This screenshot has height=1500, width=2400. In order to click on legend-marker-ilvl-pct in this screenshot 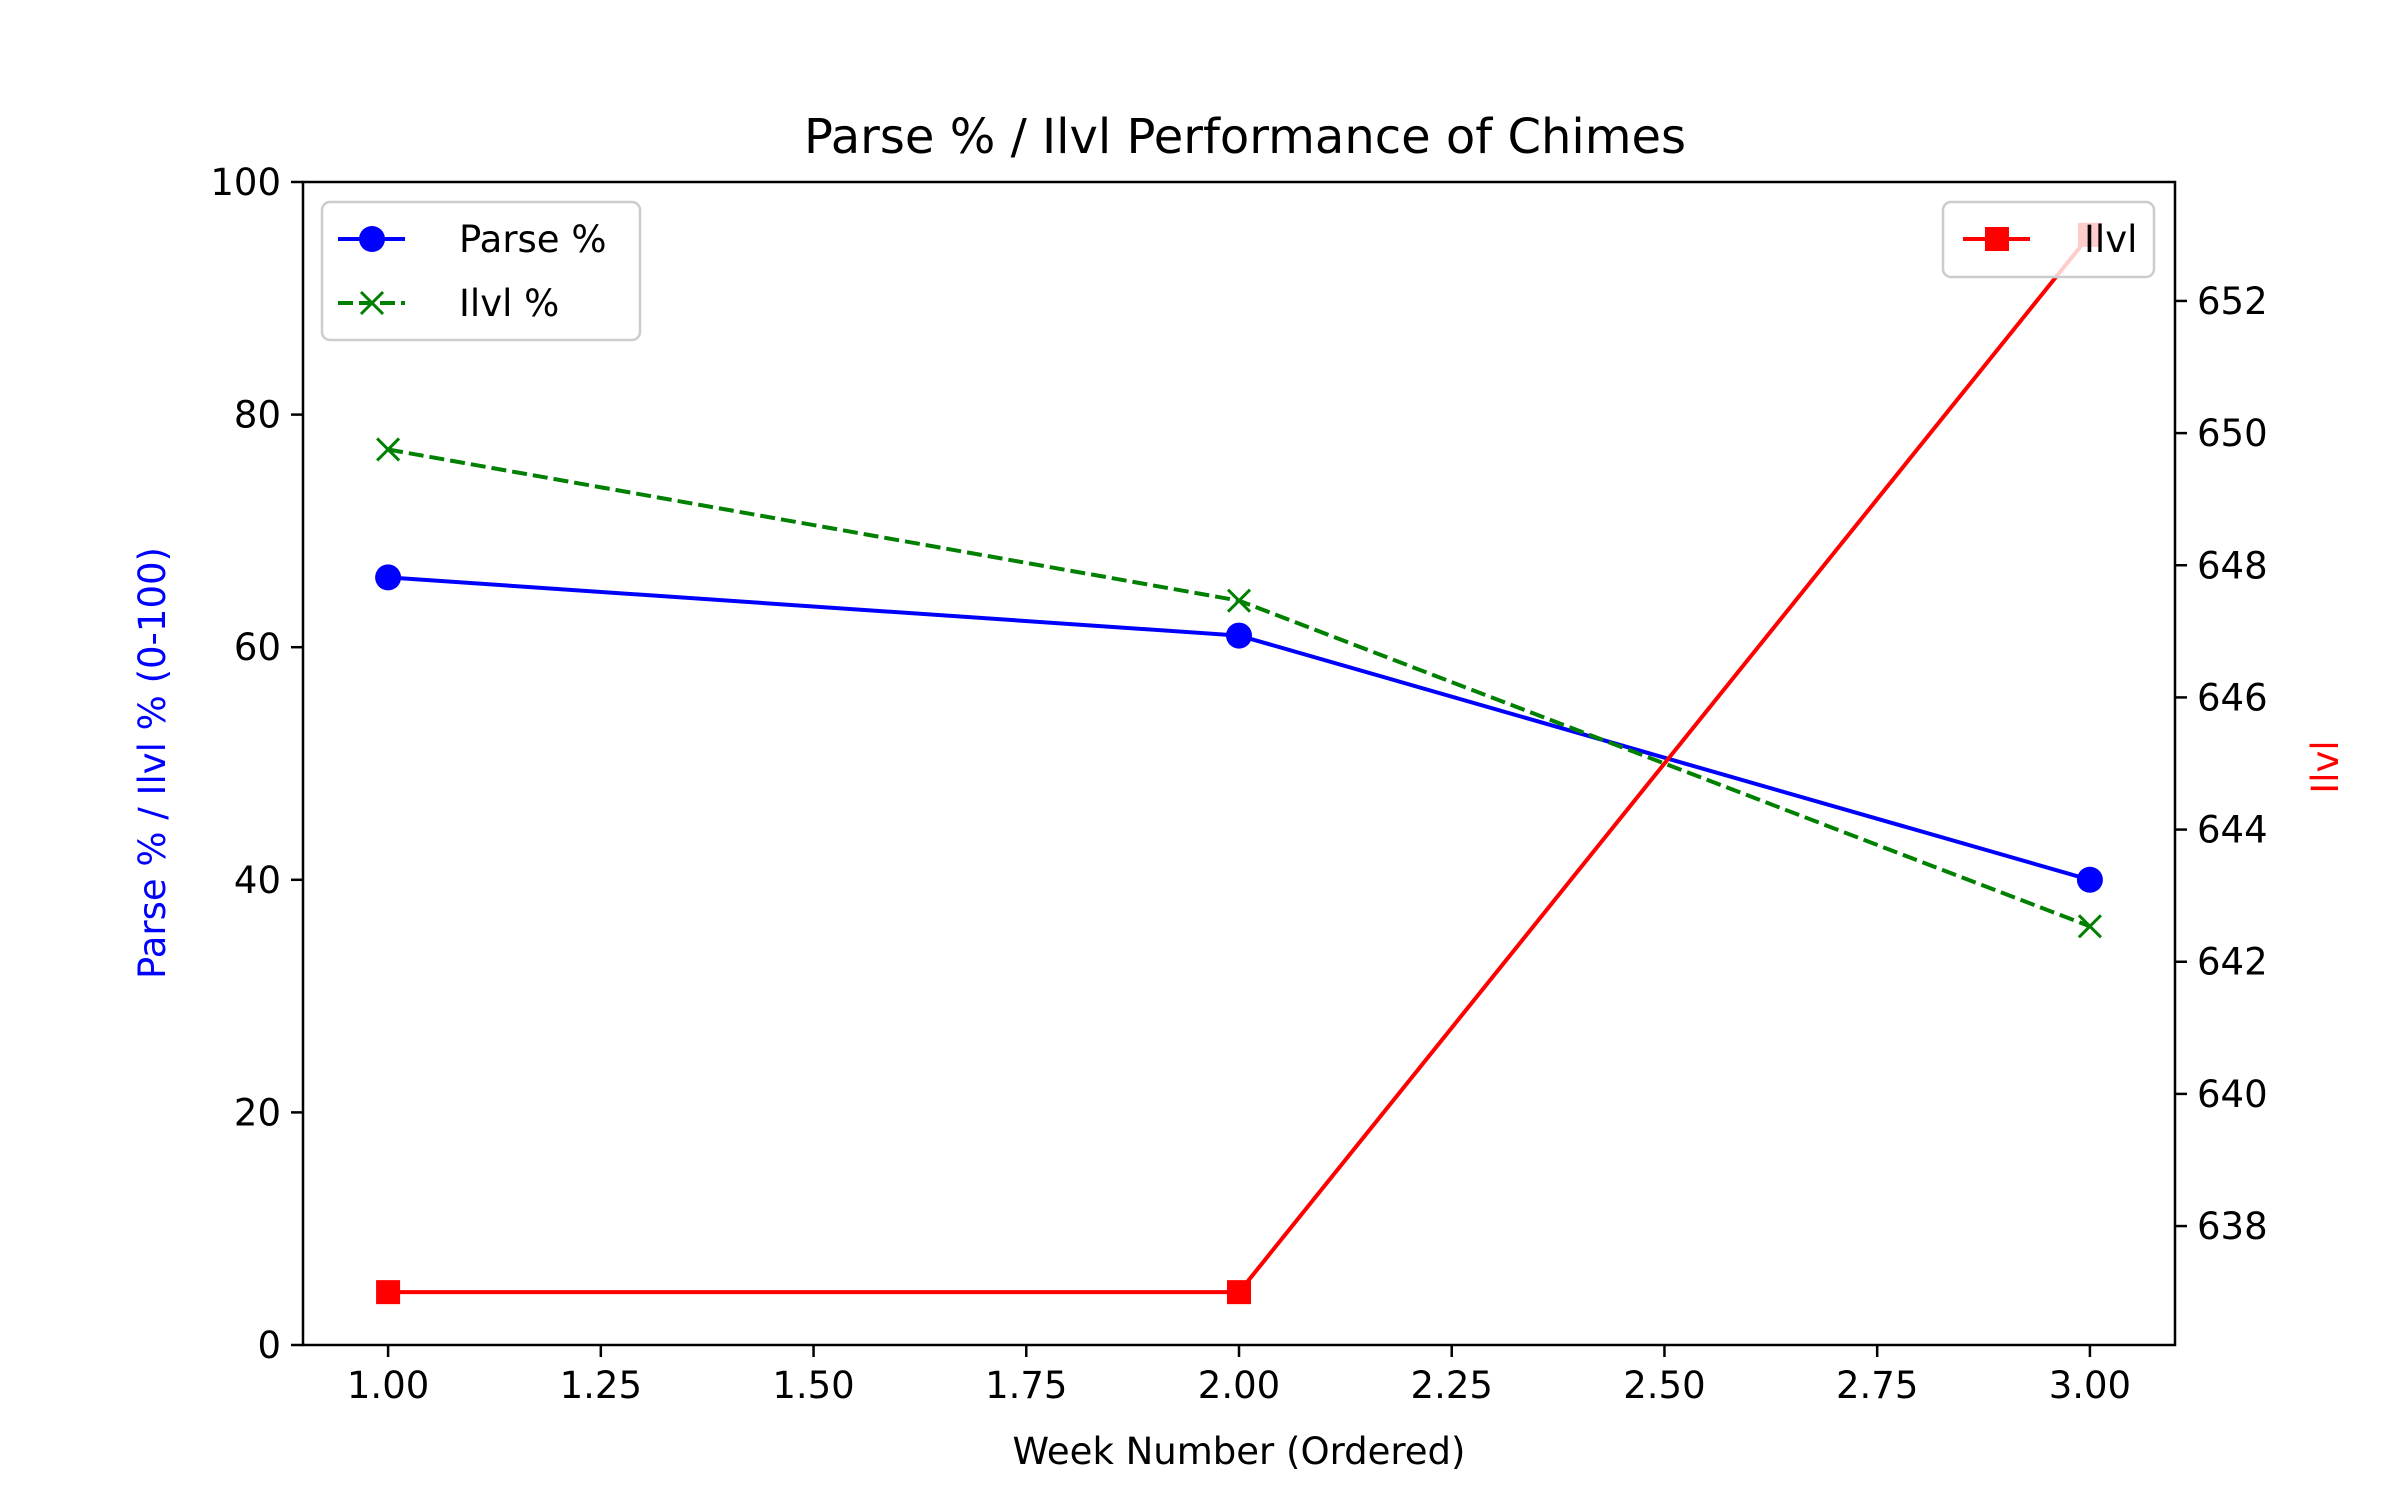, I will do `click(372, 303)`.